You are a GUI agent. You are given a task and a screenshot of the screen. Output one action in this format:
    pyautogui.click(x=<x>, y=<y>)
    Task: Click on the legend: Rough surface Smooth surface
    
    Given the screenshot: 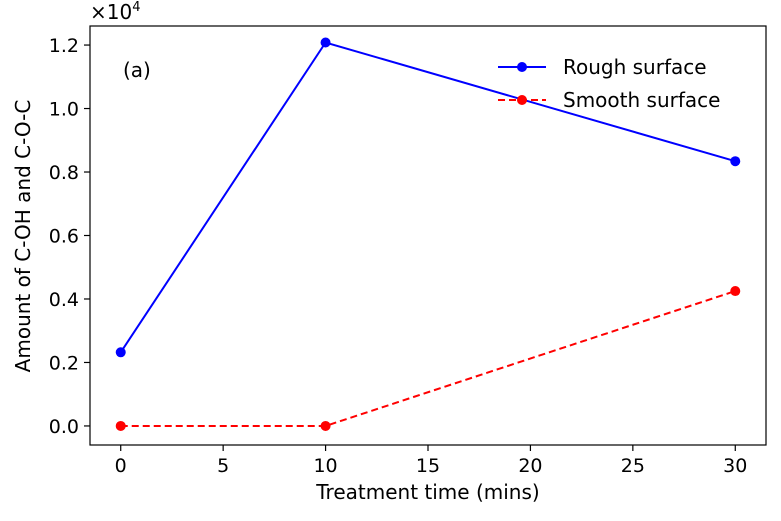 What is the action you would take?
    pyautogui.click(x=609, y=83)
    